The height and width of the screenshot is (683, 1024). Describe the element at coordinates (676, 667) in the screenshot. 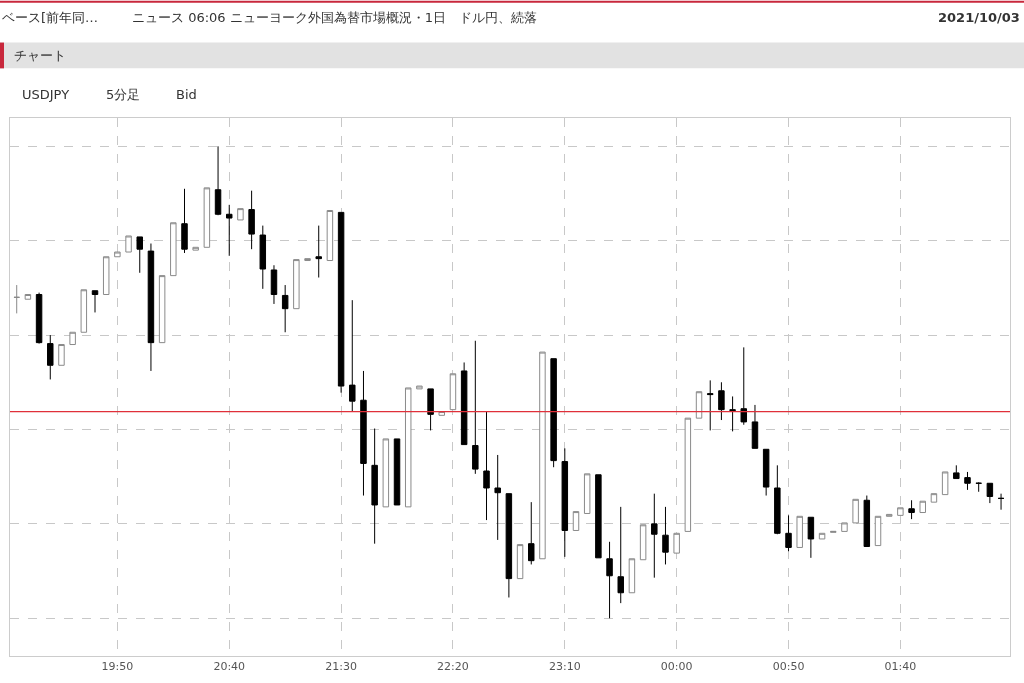

I see `x-tick-label: 00:00` at that location.